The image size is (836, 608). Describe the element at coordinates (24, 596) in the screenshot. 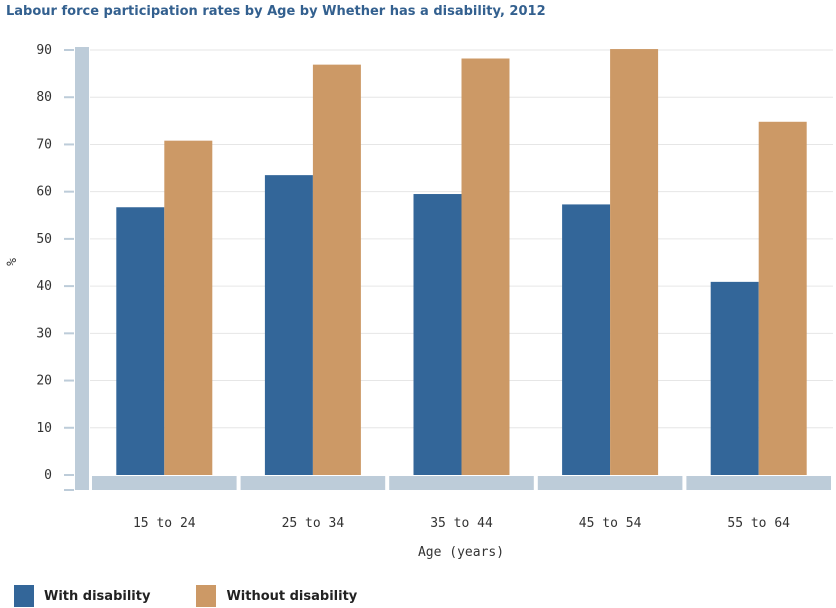

I see `legend-swatch-with-disability` at that location.